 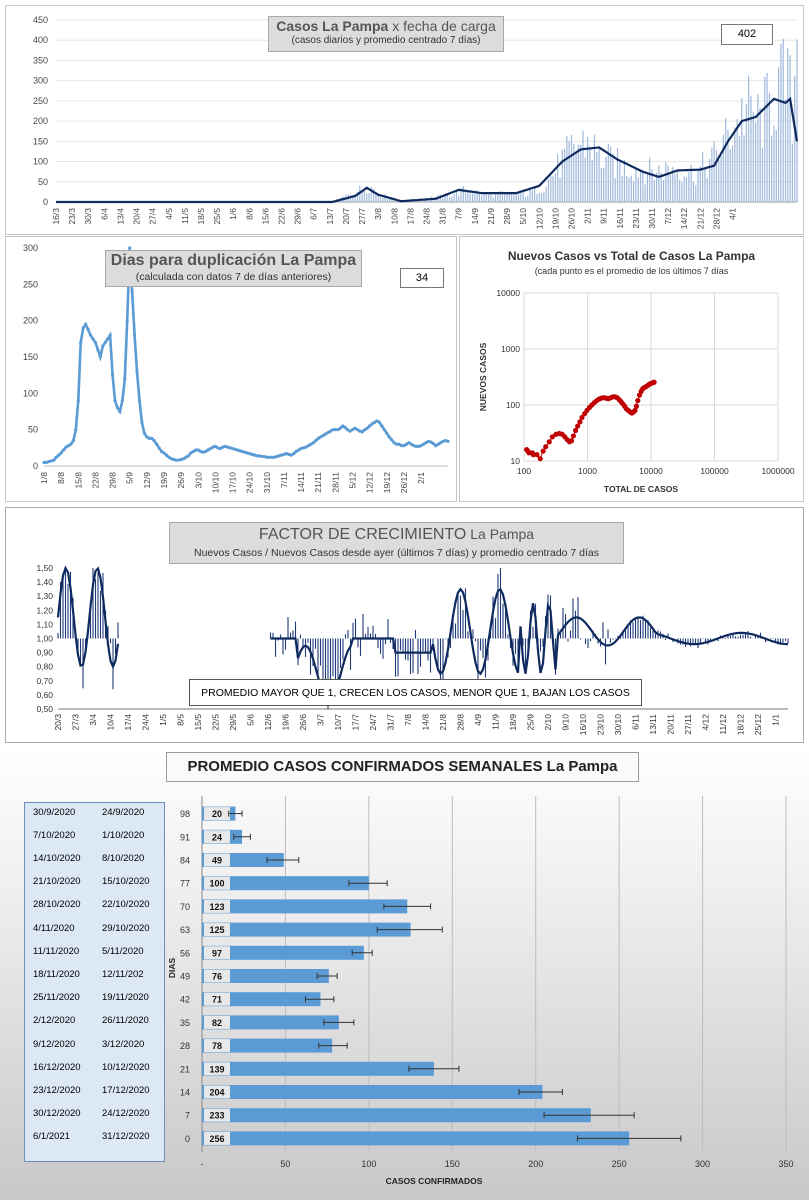 What do you see at coordinates (233, 260) in the screenshot?
I see `doubling-days-title: Dias para duplicación La Pampa` at bounding box center [233, 260].